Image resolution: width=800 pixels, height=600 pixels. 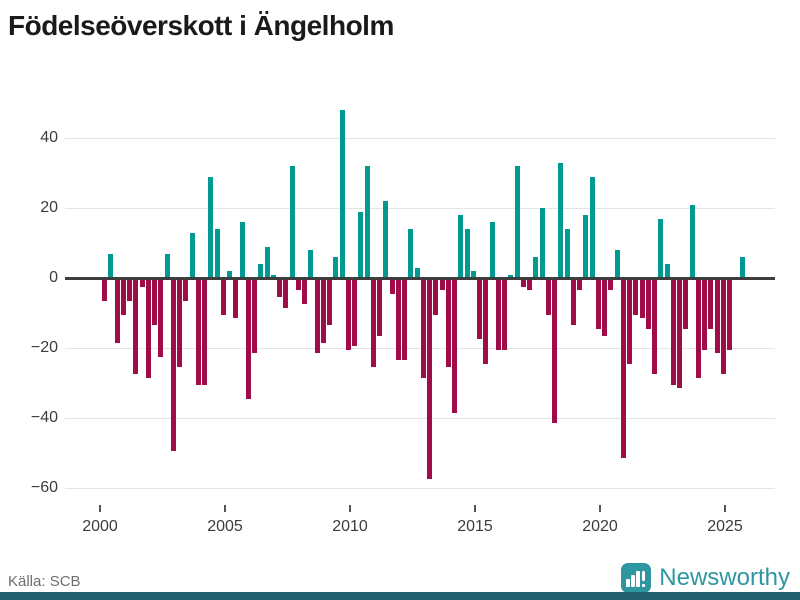 What do you see at coordinates (475, 526) in the screenshot?
I see `x-axis-tick-label: 2015` at bounding box center [475, 526].